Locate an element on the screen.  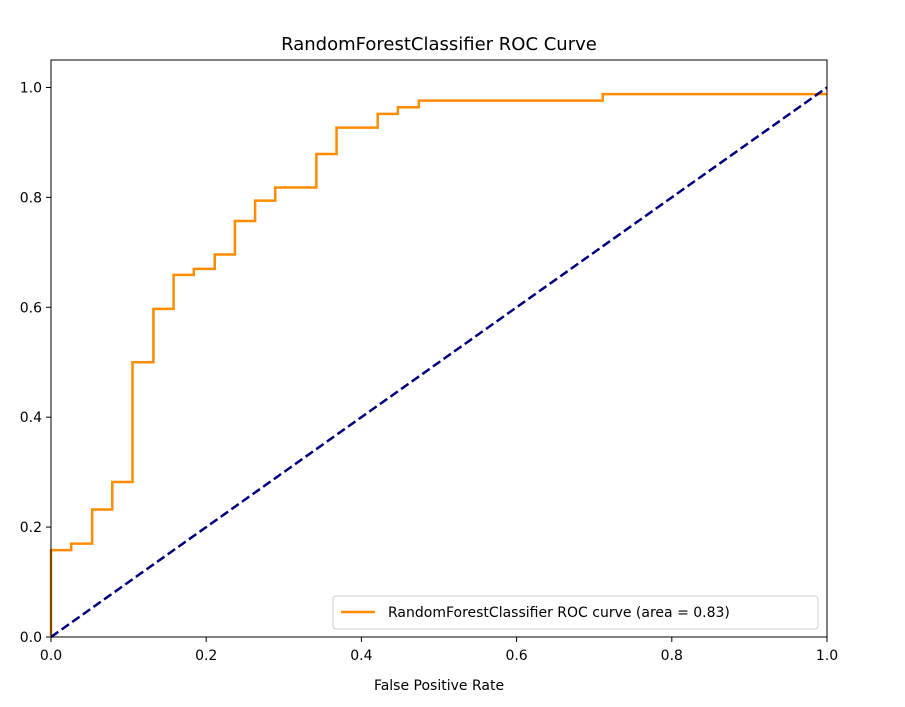
chart-title: RandomForestClassifier ROC Curve is located at coordinates (439, 44).